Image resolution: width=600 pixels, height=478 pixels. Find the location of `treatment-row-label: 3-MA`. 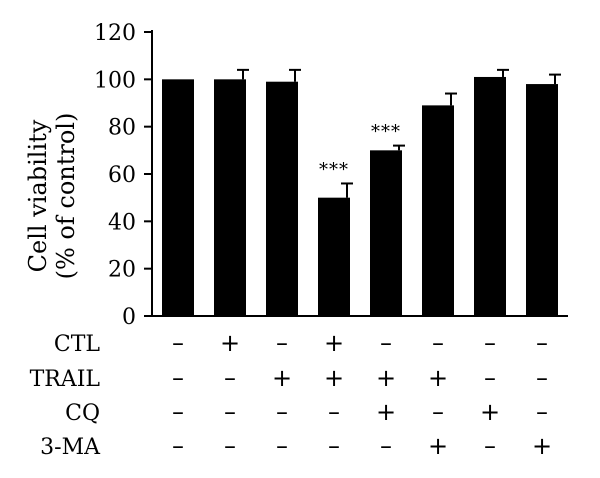

treatment-row-label: 3-MA is located at coordinates (70, 447).